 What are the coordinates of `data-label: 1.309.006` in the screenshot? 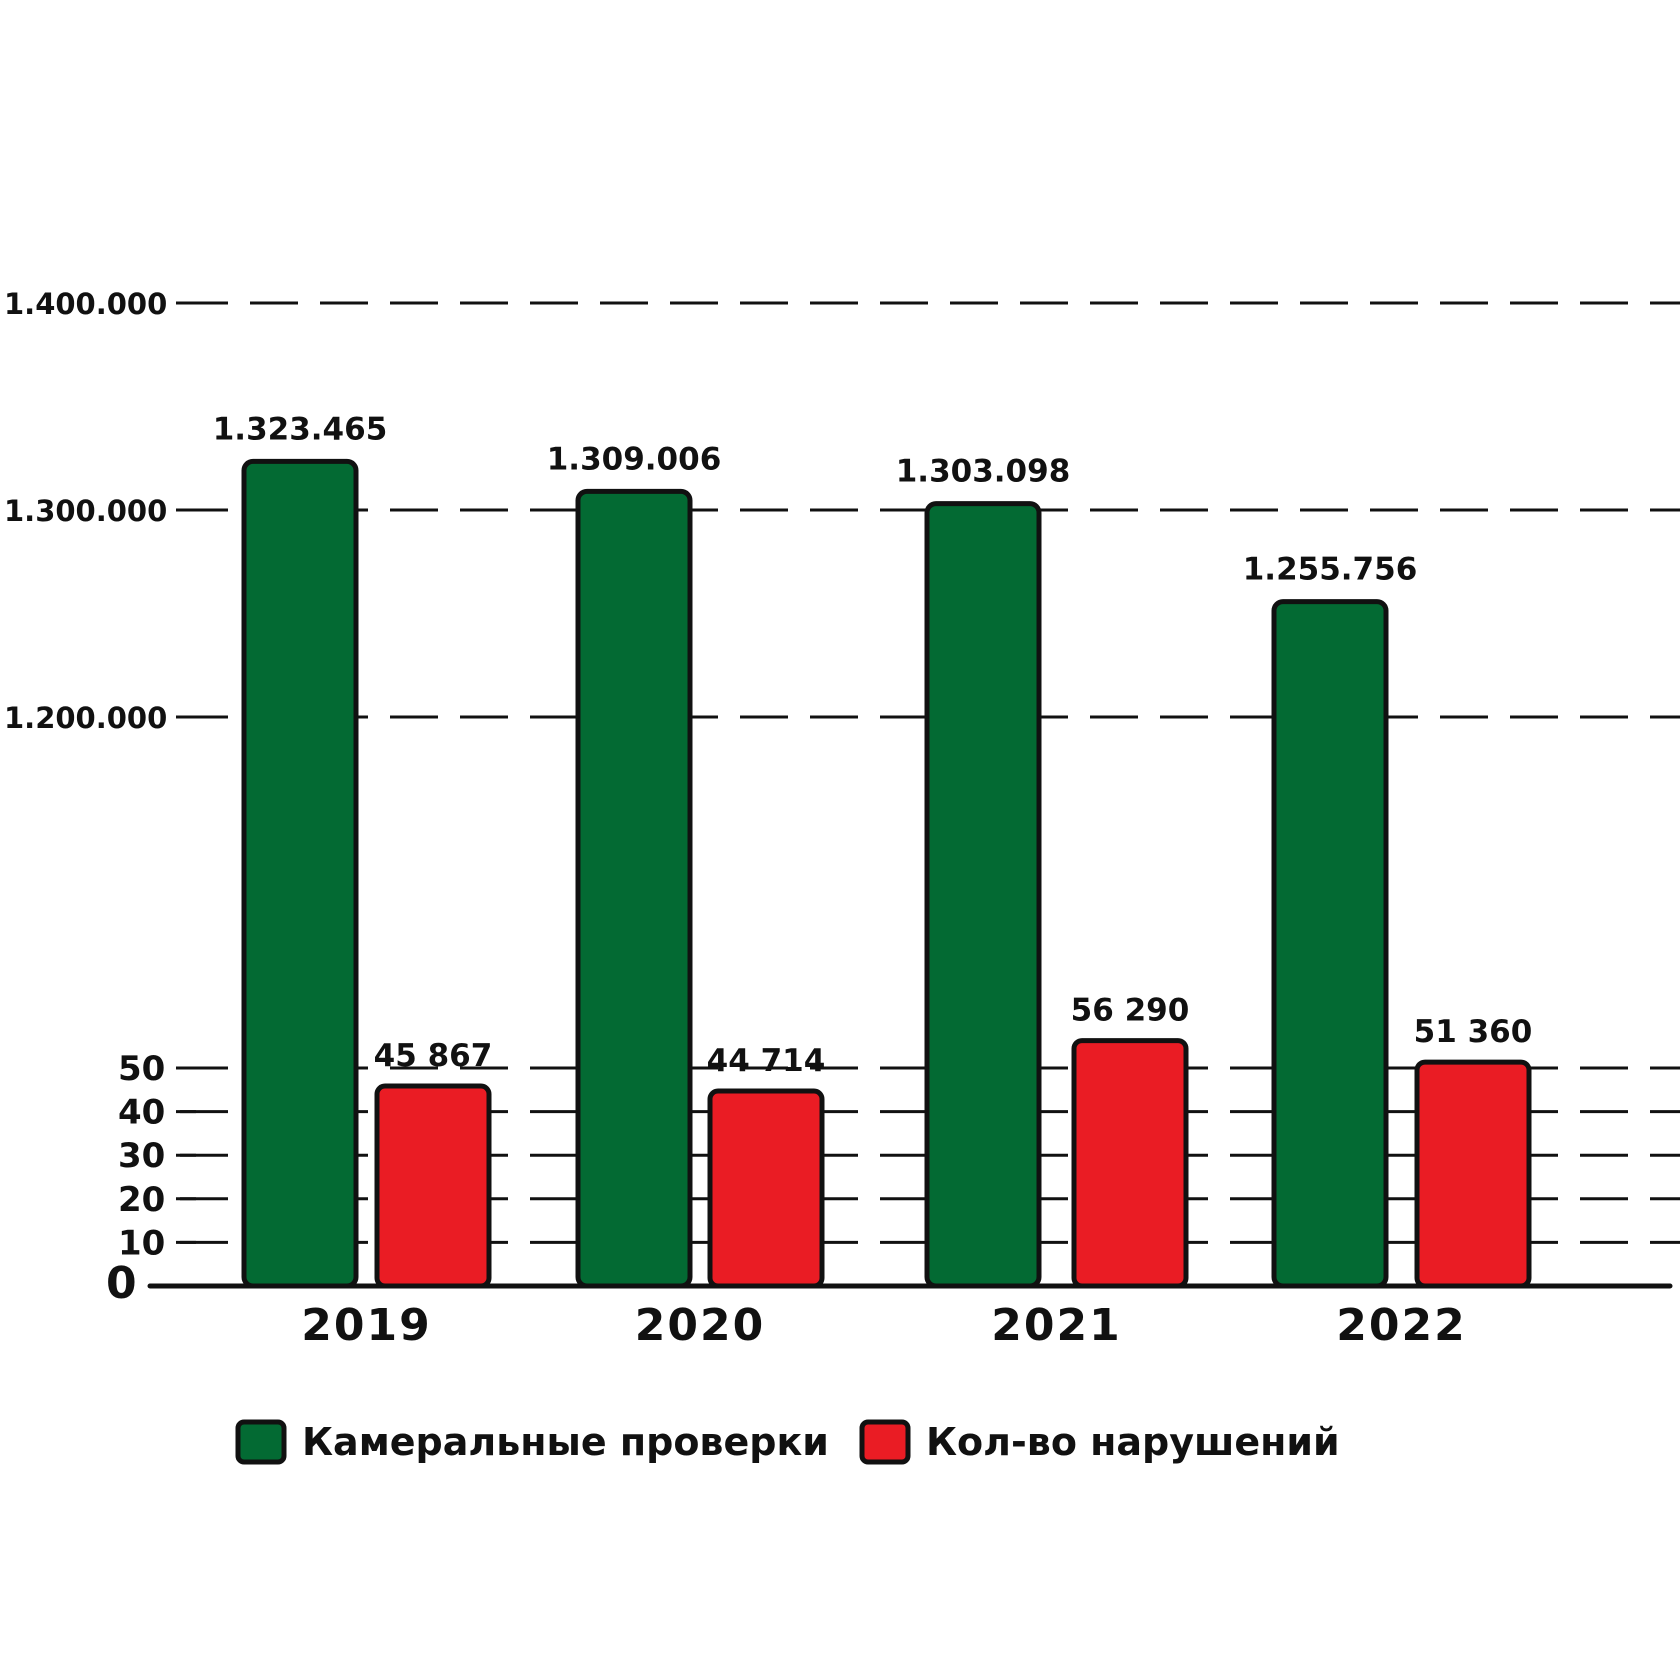 It's located at (634, 459).